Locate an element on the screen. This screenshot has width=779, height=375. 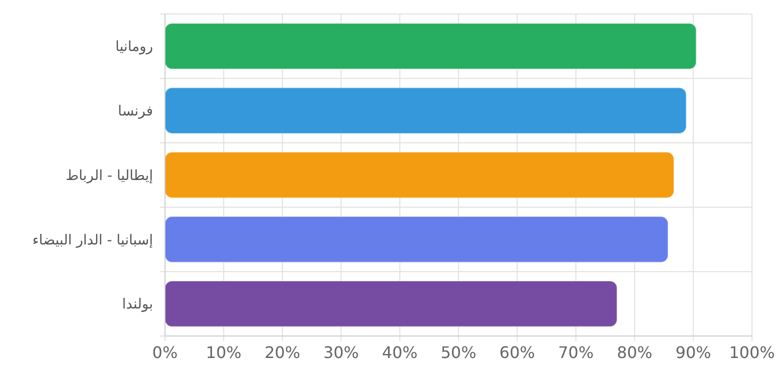
x-tick-label: 40% is located at coordinates (400, 352).